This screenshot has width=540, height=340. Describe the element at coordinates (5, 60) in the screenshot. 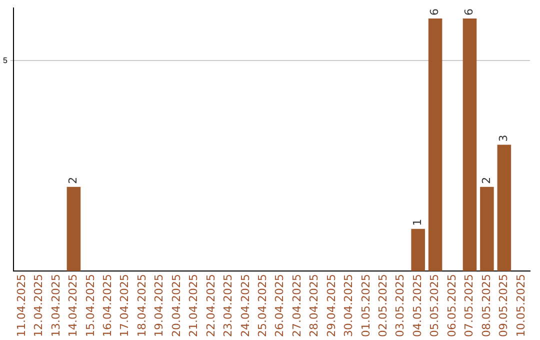

I see `y-tick-label: 5` at that location.